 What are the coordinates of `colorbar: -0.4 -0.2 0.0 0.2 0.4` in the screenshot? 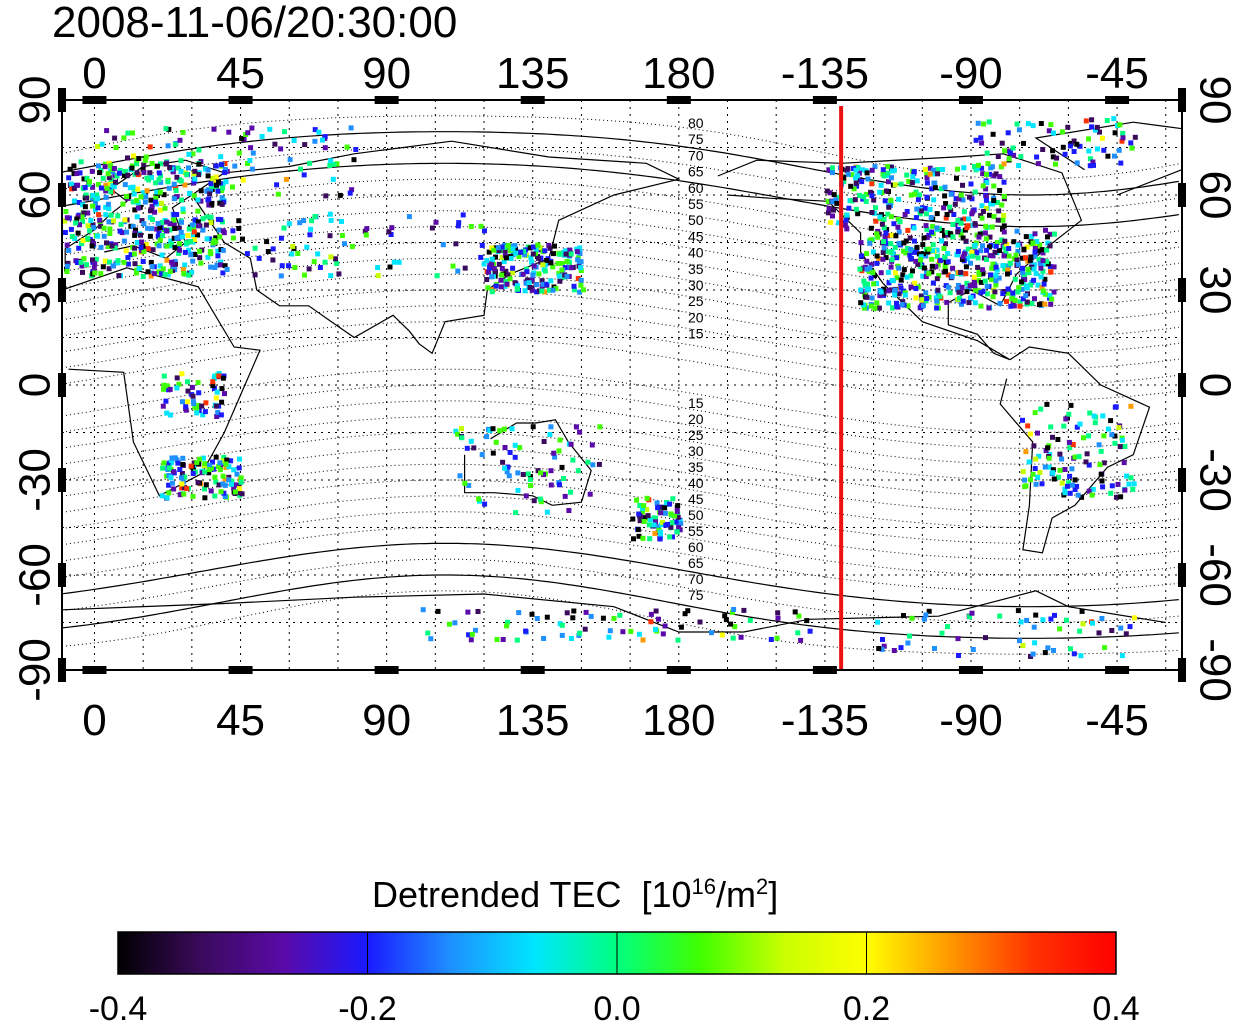 It's located at (614, 977).